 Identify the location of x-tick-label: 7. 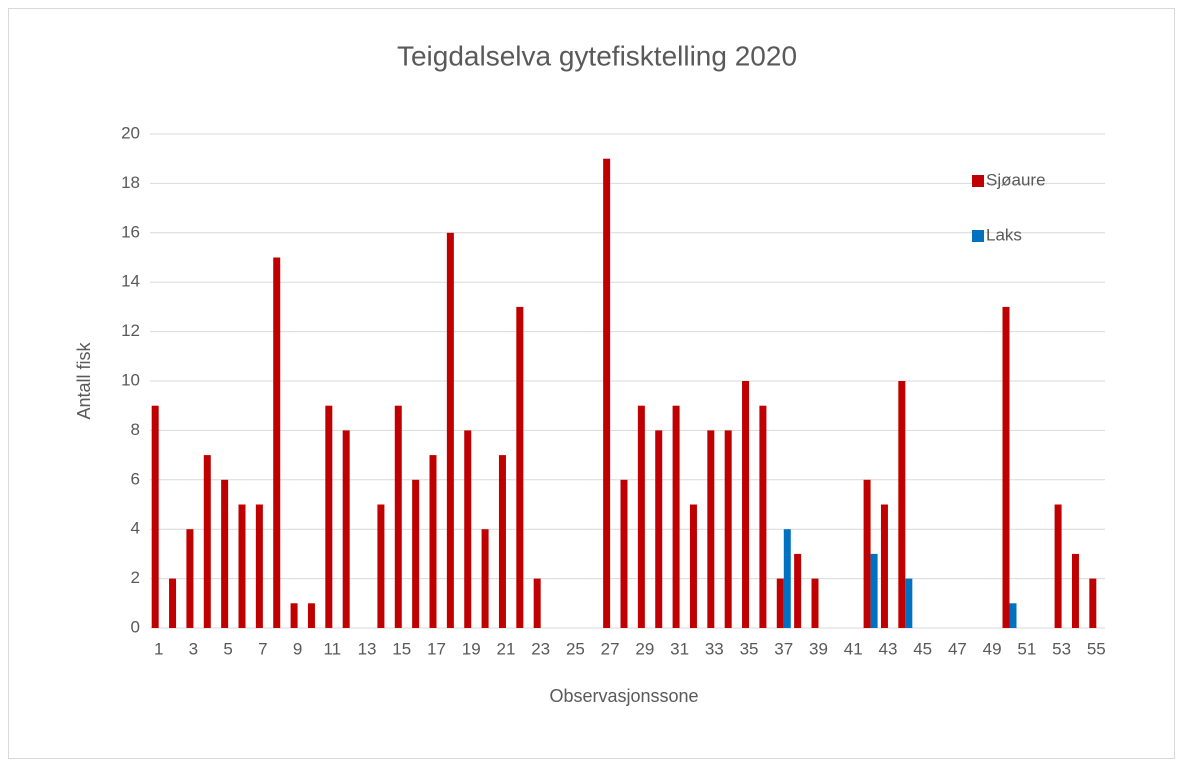
(262, 648).